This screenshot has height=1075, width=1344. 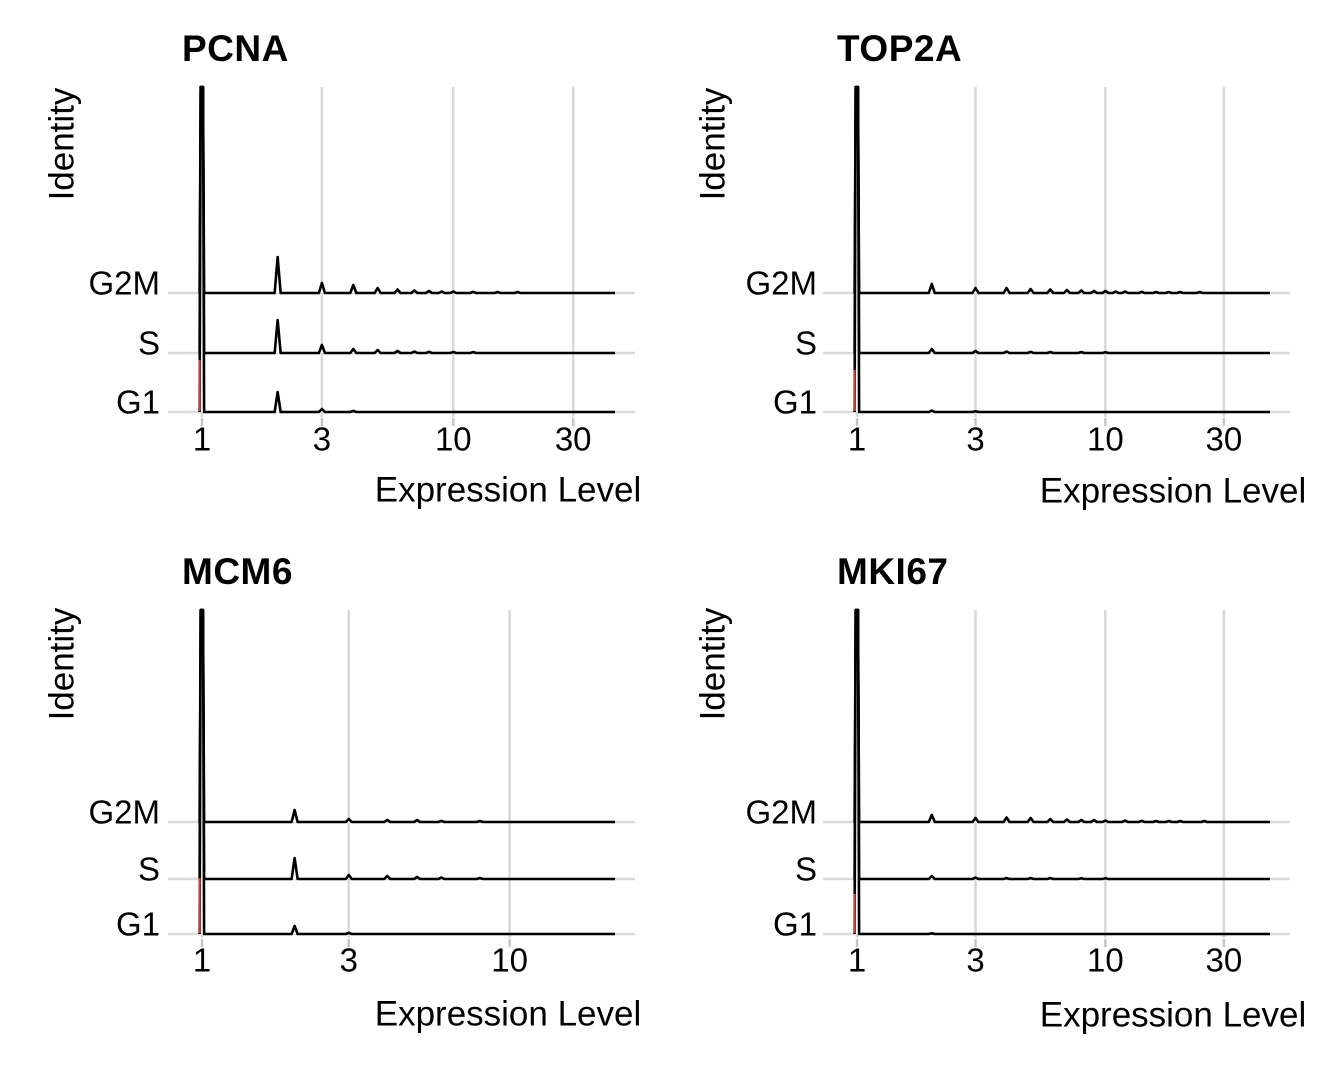 What do you see at coordinates (573, 439) in the screenshot?
I see `x-tick-label-pcna-30: 30` at bounding box center [573, 439].